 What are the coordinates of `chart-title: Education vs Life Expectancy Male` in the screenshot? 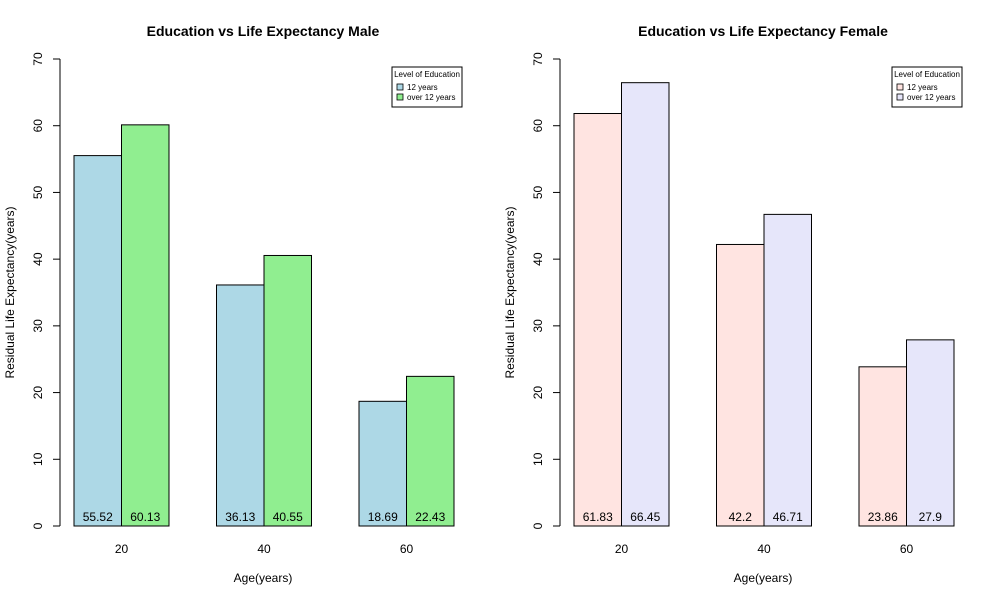 It's located at (263, 31).